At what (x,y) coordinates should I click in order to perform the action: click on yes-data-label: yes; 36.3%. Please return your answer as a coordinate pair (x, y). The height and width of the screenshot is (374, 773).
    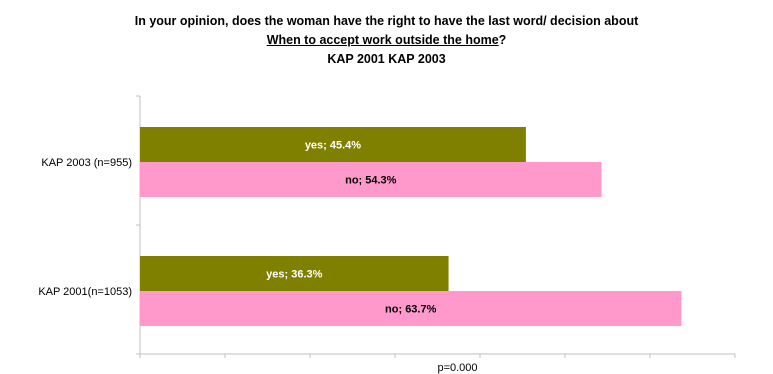
    Looking at the image, I should click on (294, 275).